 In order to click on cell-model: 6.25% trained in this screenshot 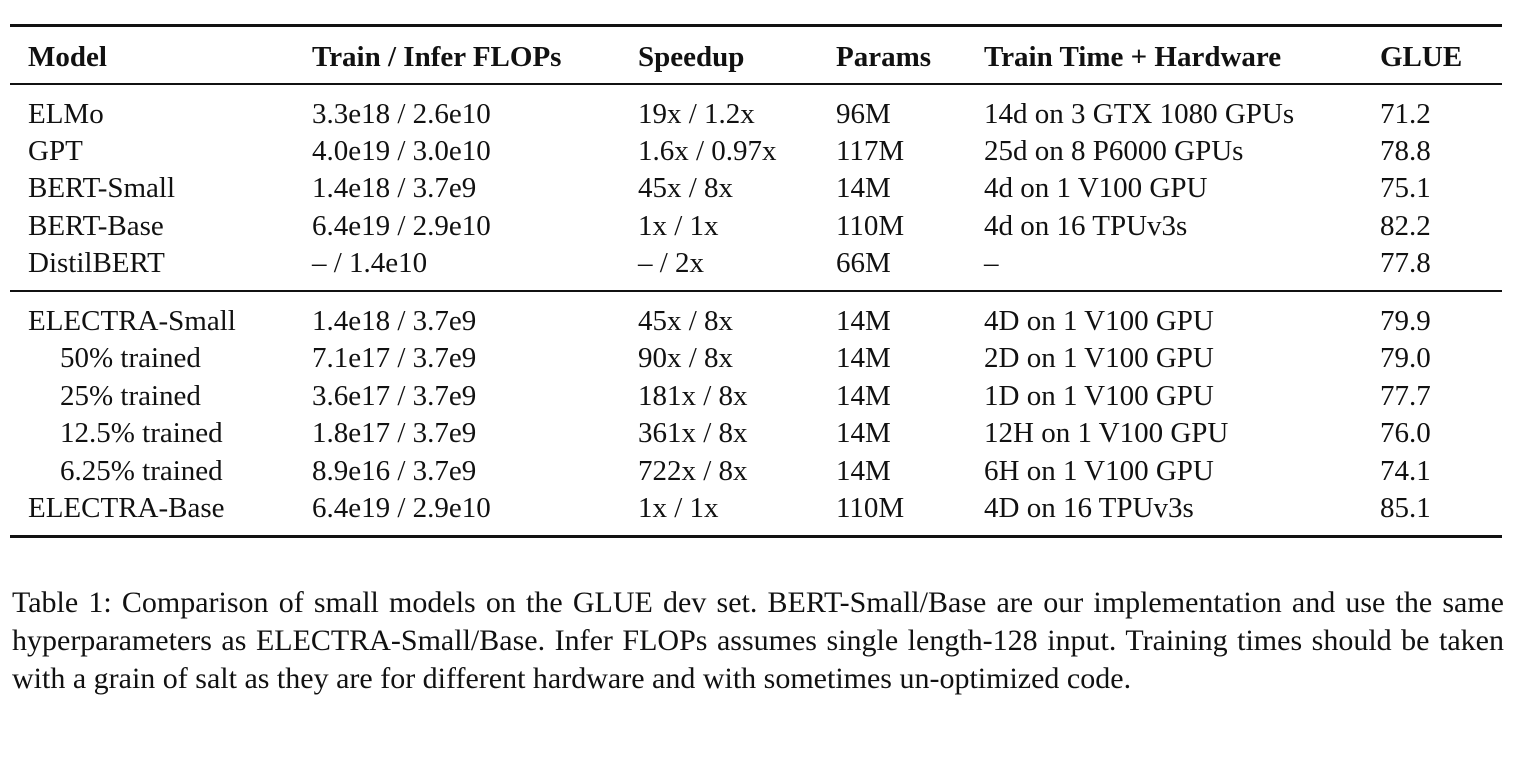, I will do `click(141, 471)`.